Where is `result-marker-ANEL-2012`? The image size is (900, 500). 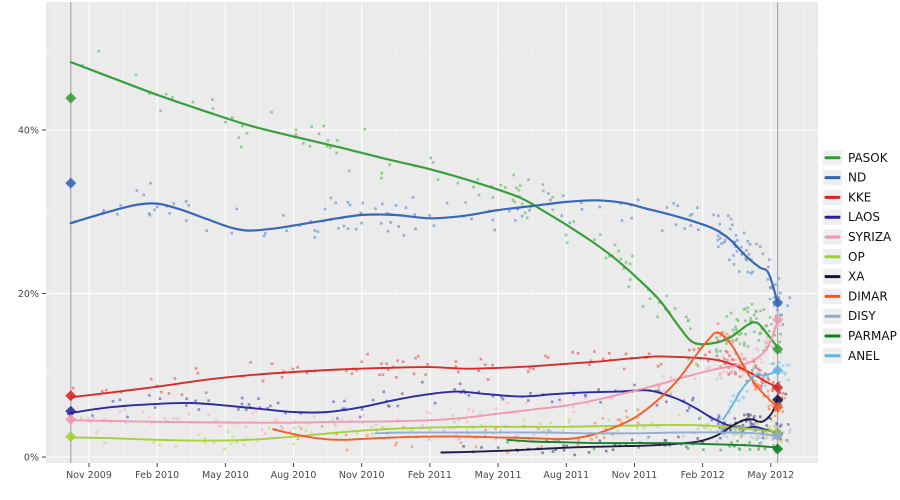
result-marker-ANEL-2012 is located at coordinates (778, 370).